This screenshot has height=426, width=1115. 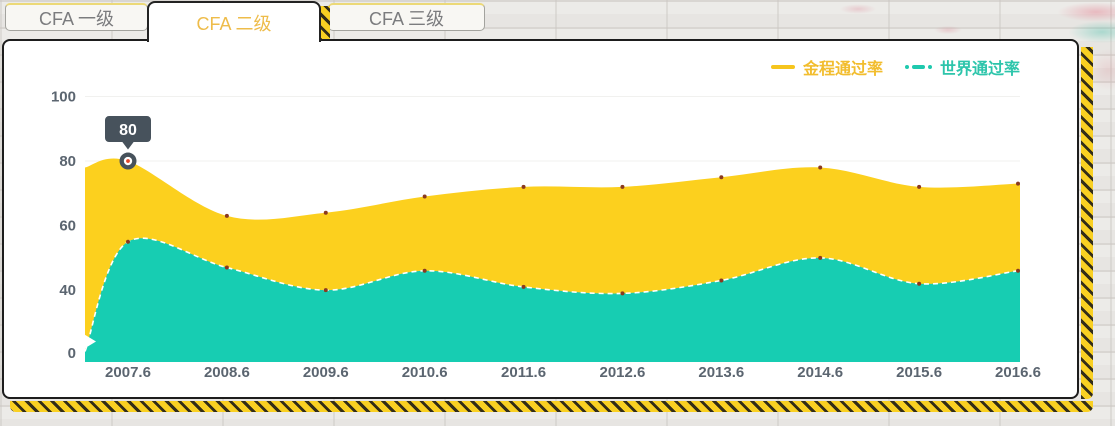 I want to click on x-tick-2009.6: 2009.6, so click(x=326, y=372).